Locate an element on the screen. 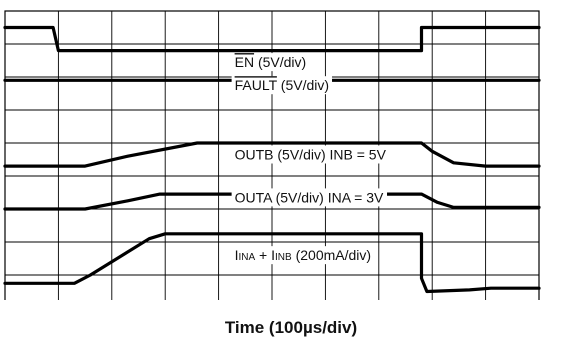  trace-label-text: EN (5V/div) is located at coordinates (271, 62).